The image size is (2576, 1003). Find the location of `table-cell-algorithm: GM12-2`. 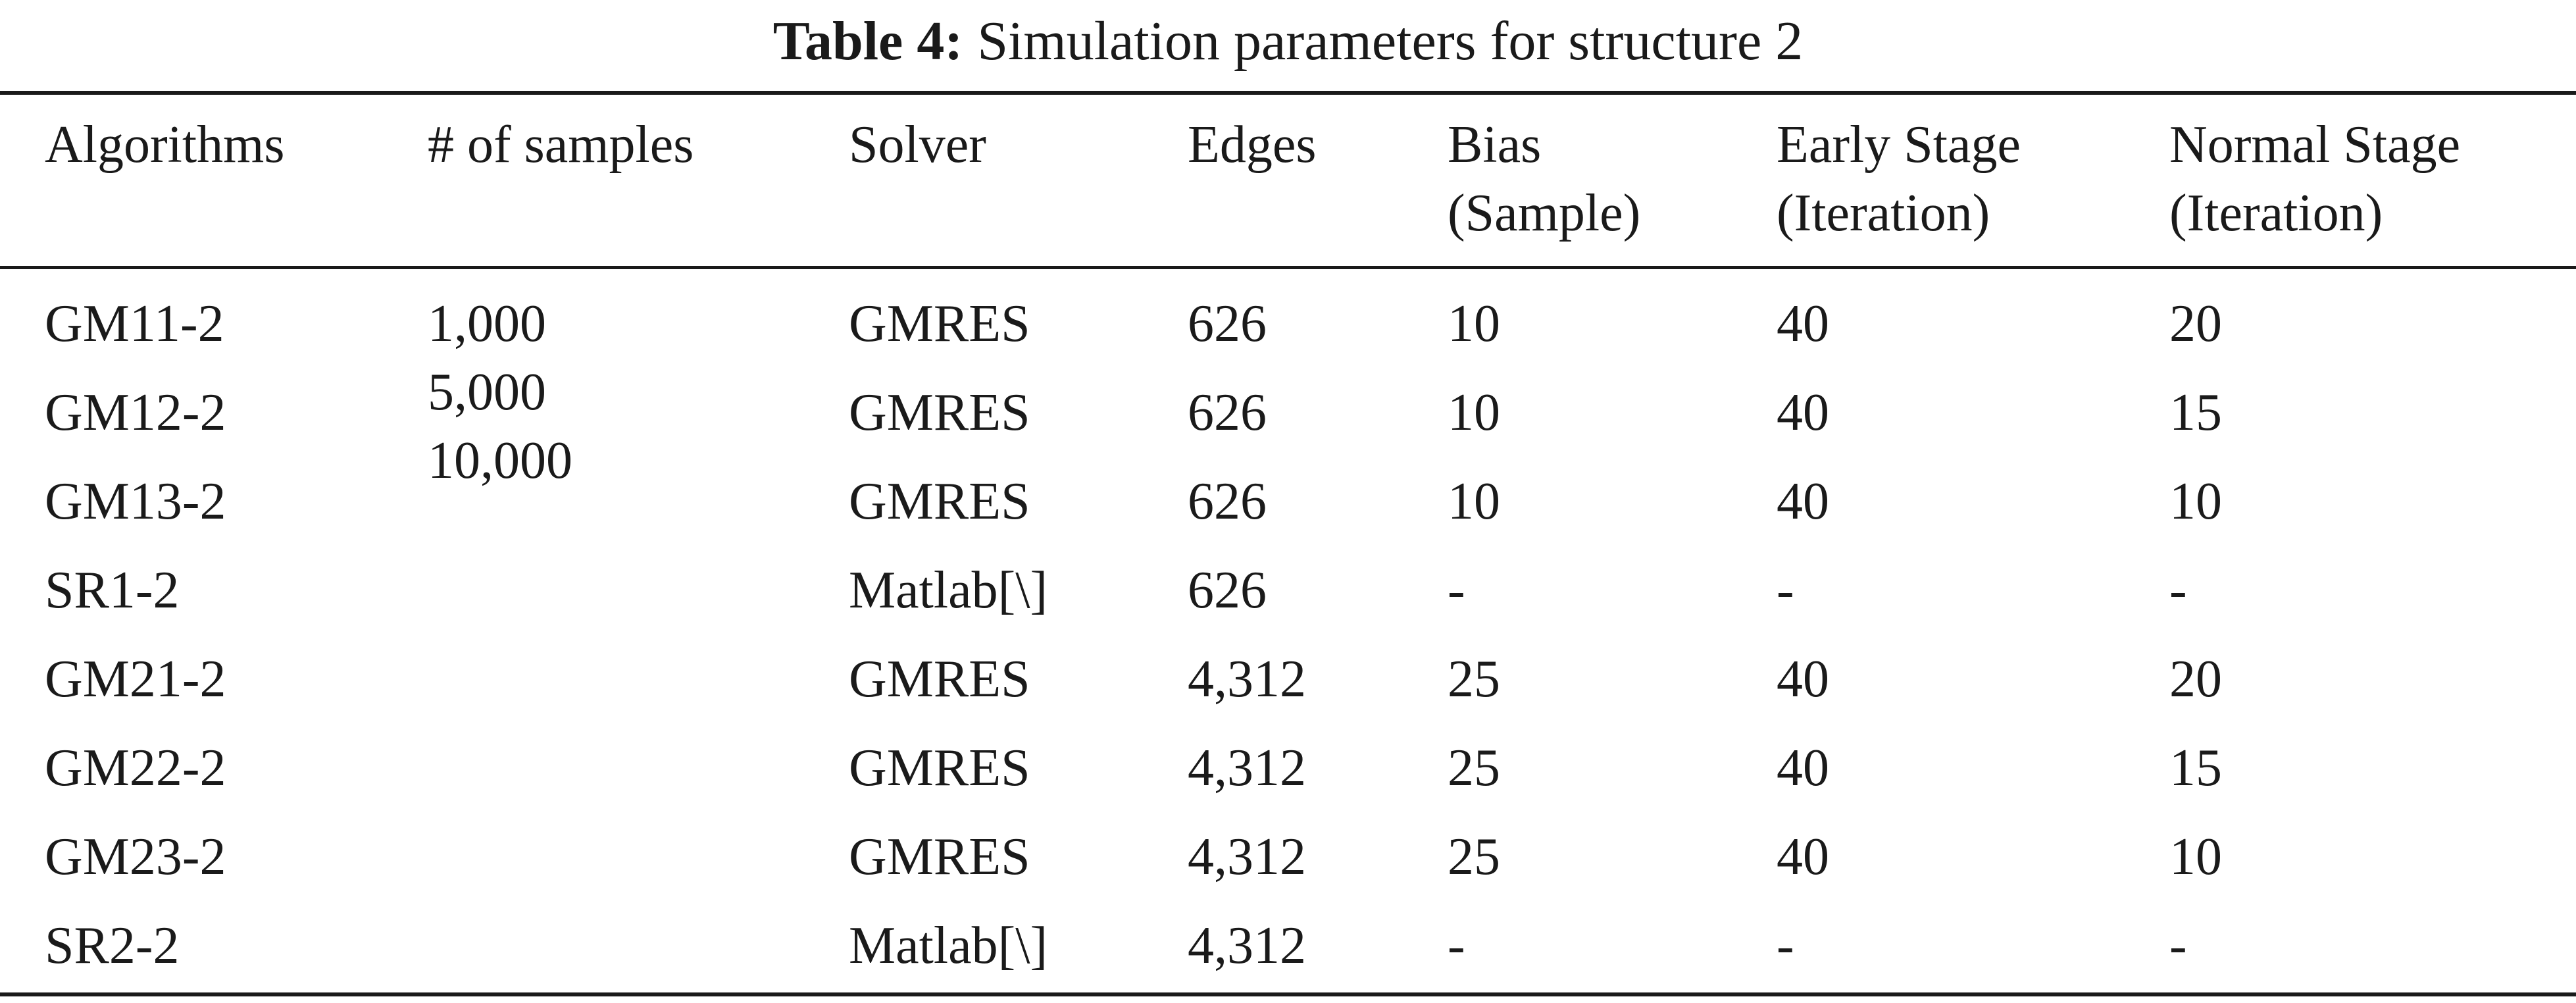

table-cell-algorithm: GM12-2 is located at coordinates (135, 413).